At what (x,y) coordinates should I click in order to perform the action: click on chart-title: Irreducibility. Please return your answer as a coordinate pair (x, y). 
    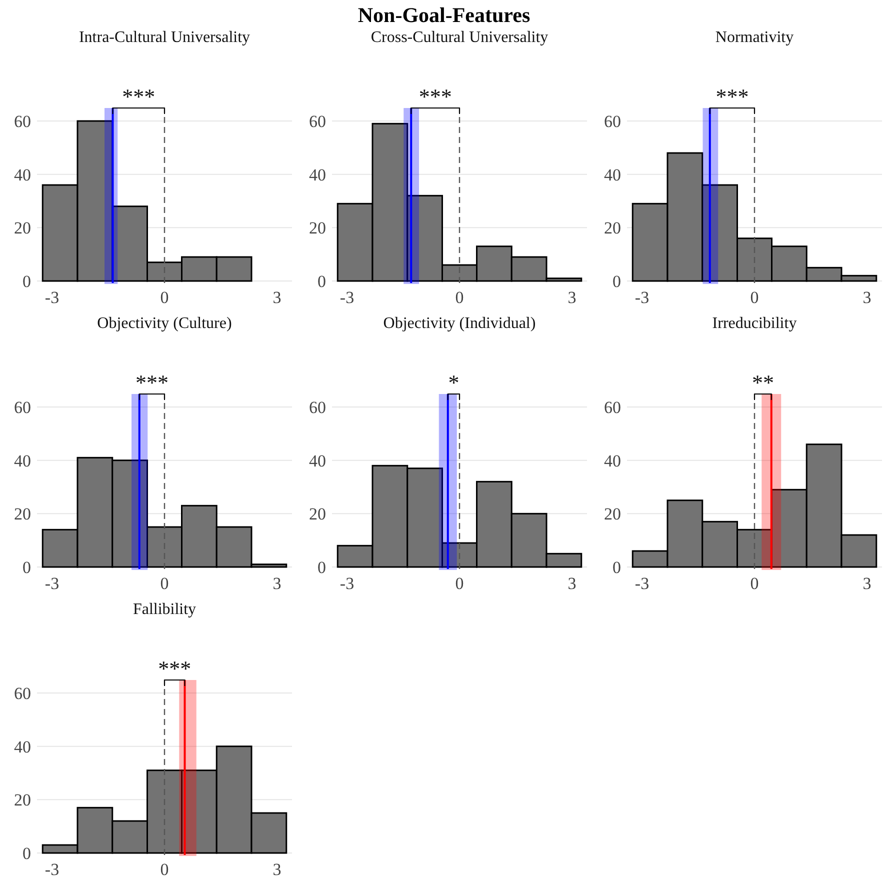
    Looking at the image, I should click on (754, 323).